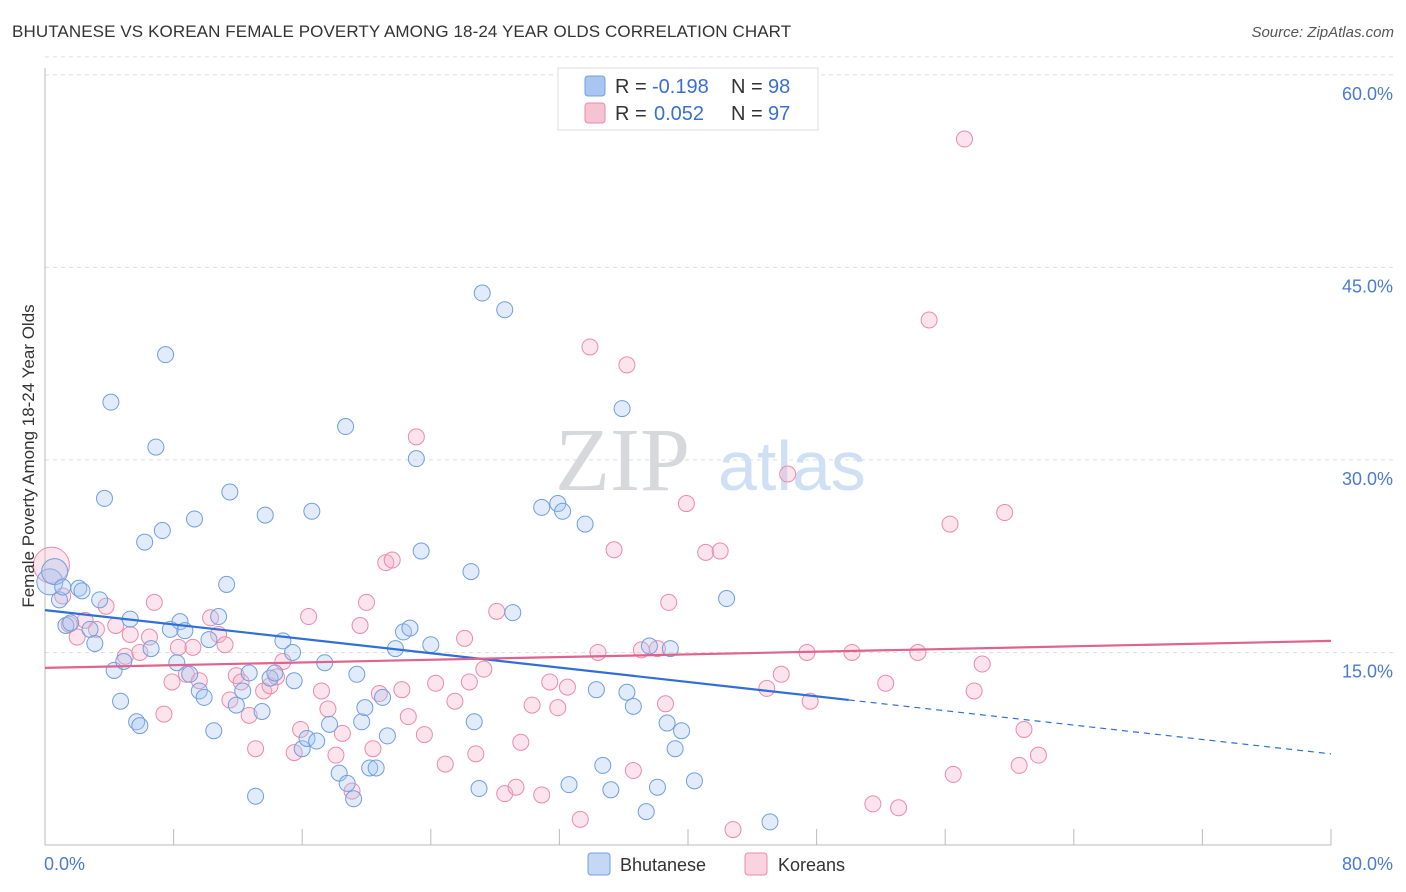  Describe the element at coordinates (631, 114) in the screenshot. I see `legend-r-label-2: R =` at that location.